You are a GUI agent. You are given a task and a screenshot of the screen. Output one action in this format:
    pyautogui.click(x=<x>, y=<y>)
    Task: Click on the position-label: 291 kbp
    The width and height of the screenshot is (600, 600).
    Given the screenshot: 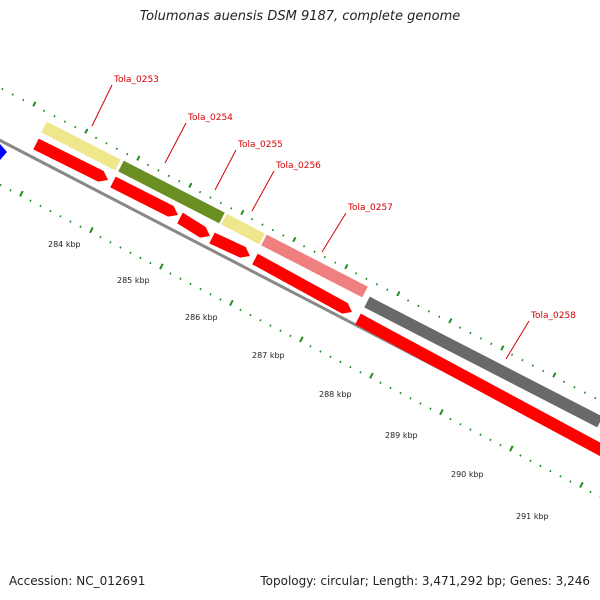 What is the action you would take?
    pyautogui.click(x=532, y=516)
    